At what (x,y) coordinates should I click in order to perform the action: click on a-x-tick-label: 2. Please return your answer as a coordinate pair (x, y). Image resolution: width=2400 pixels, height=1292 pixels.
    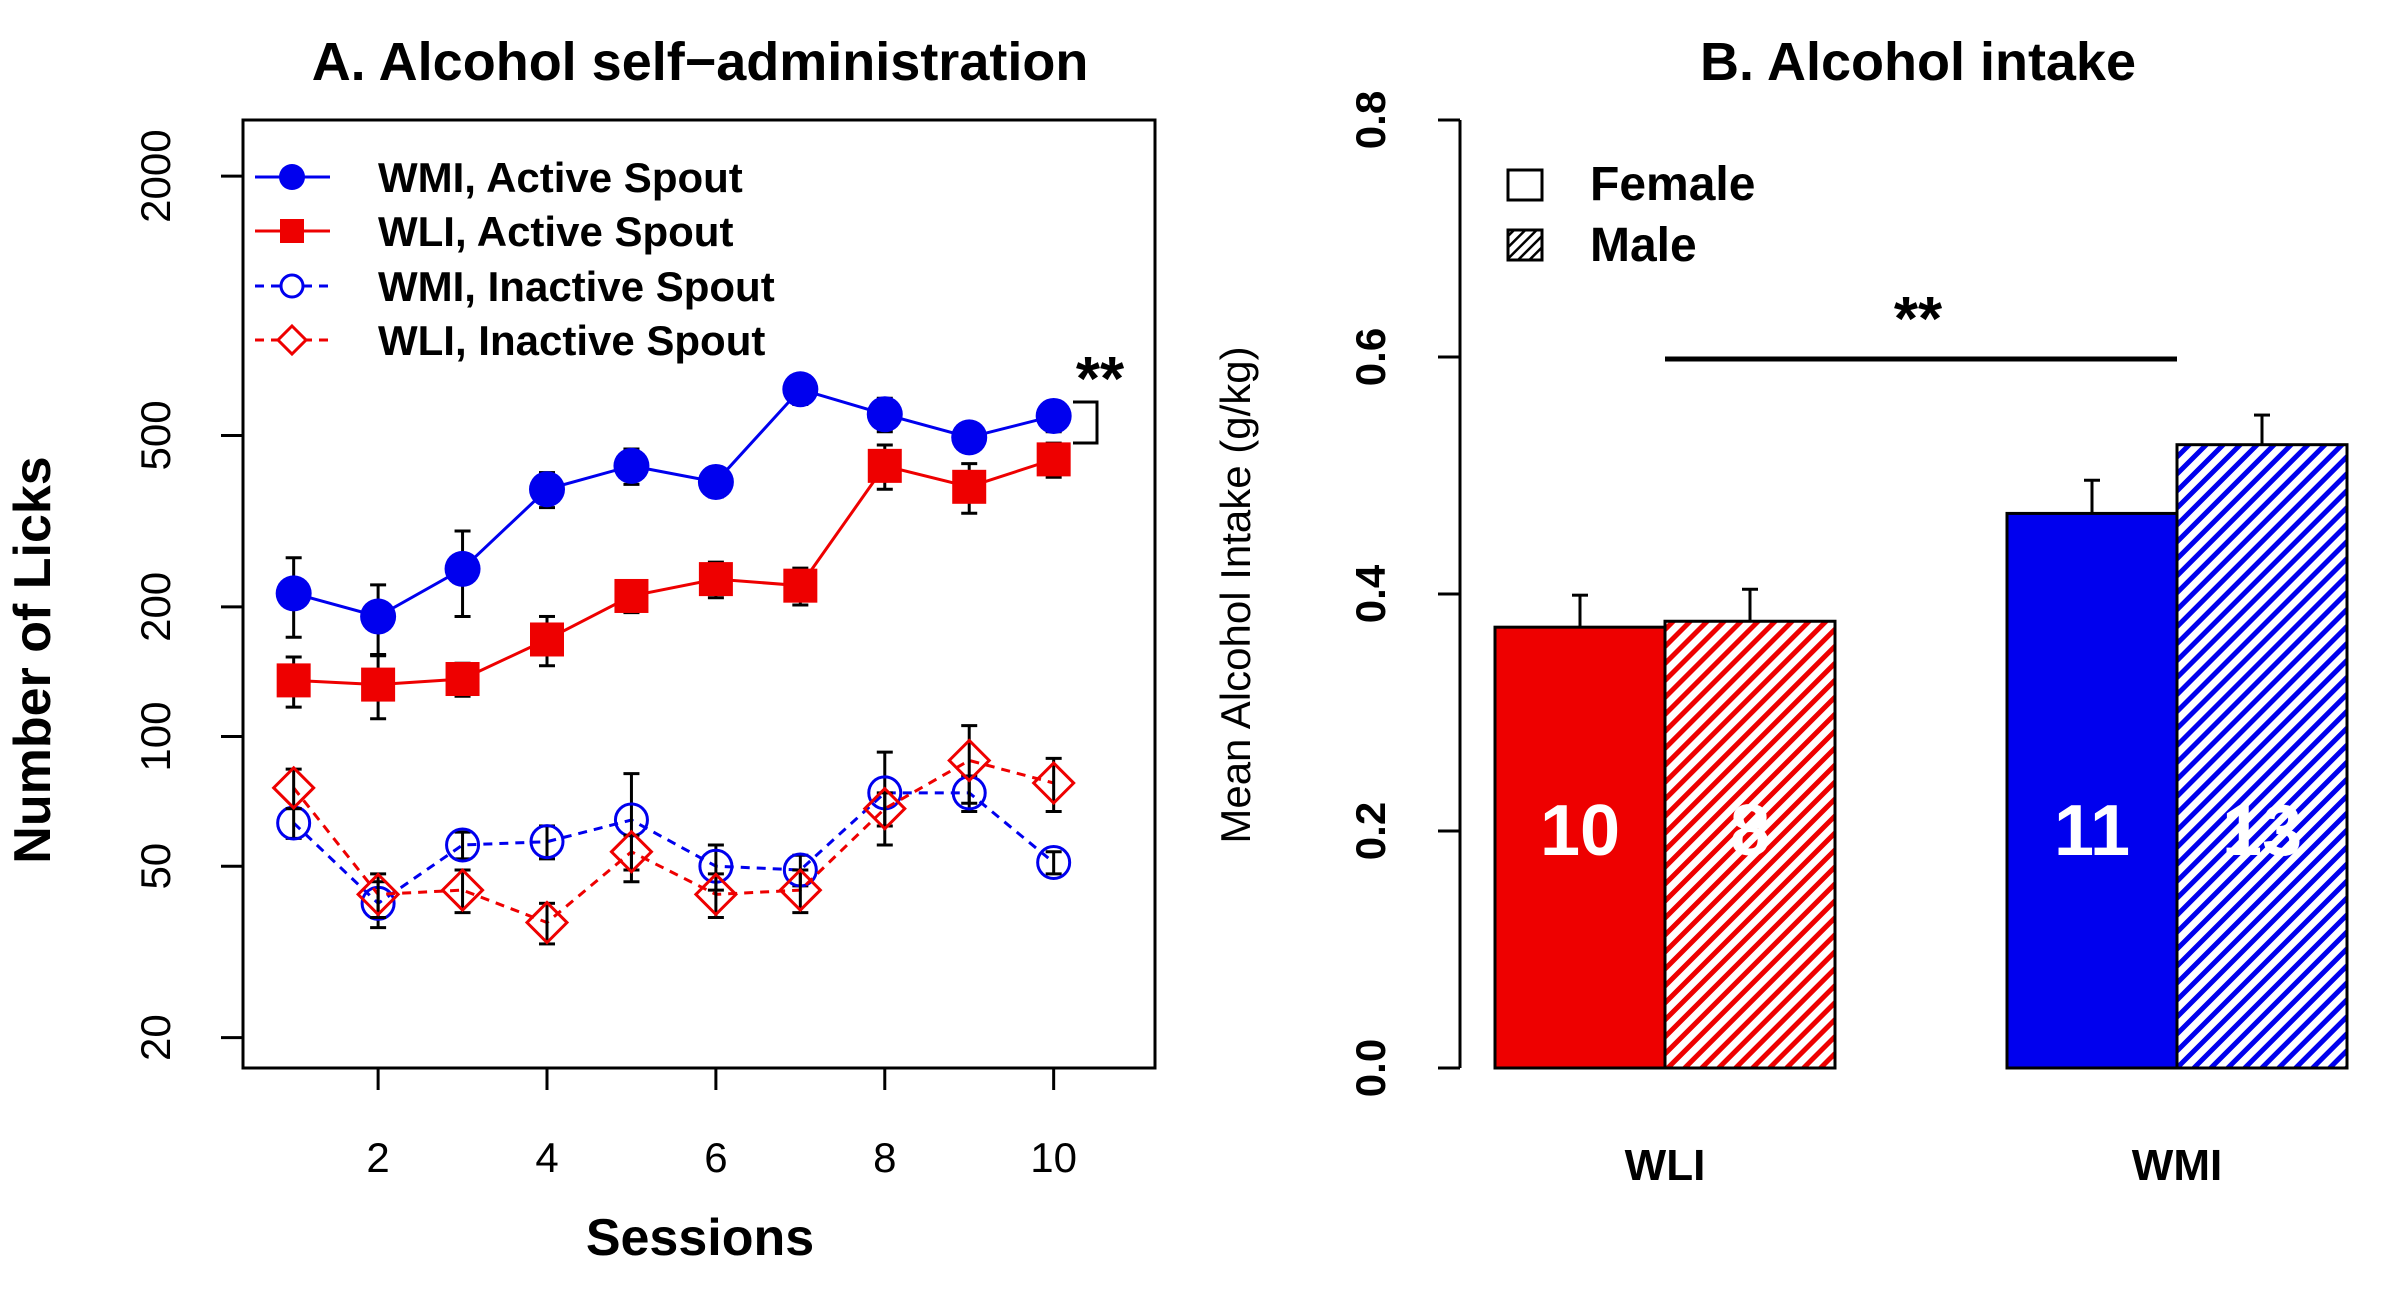
    Looking at the image, I should click on (377, 1157).